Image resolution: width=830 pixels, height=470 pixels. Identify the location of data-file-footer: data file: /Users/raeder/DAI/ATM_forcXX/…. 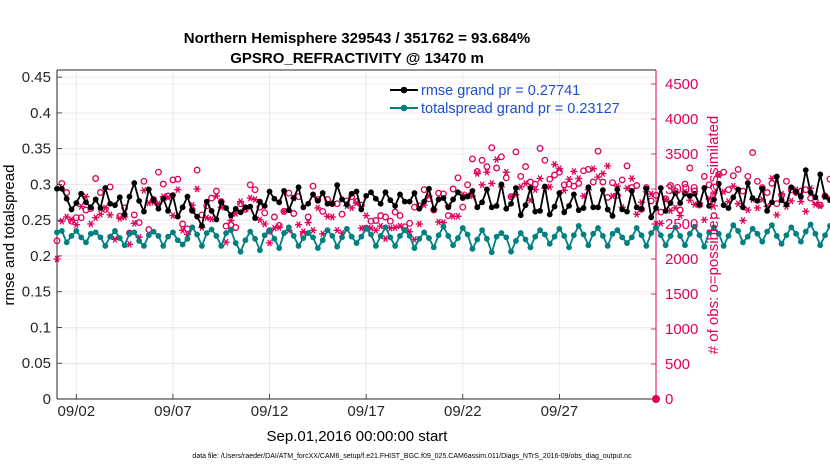
(412, 456).